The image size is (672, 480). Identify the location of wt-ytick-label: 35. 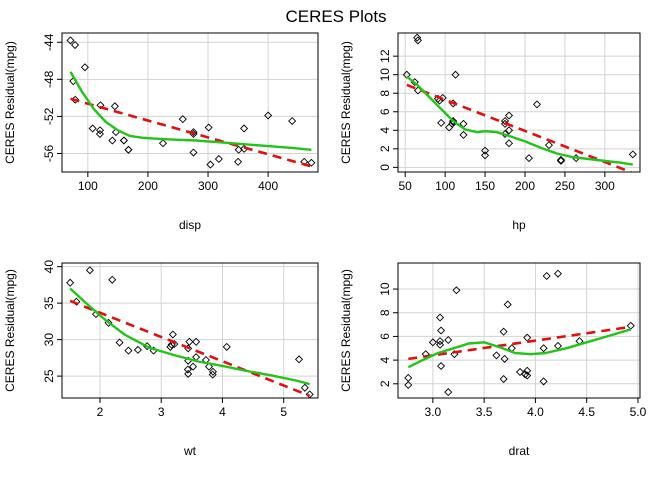
(49, 303).